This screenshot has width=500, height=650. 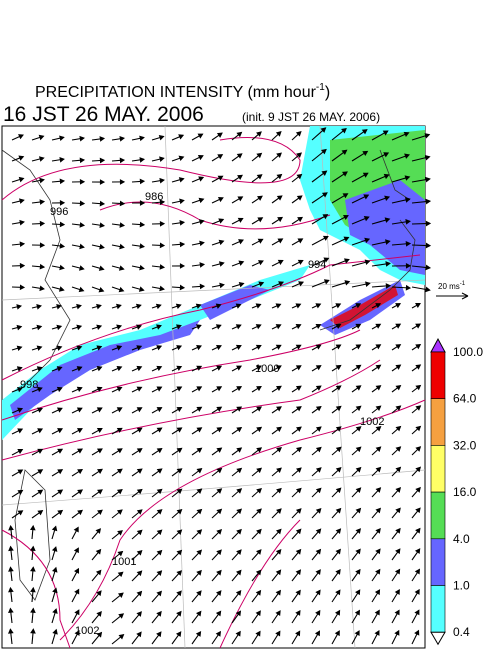 I want to click on isobar-label: 1001, so click(x=124, y=562).